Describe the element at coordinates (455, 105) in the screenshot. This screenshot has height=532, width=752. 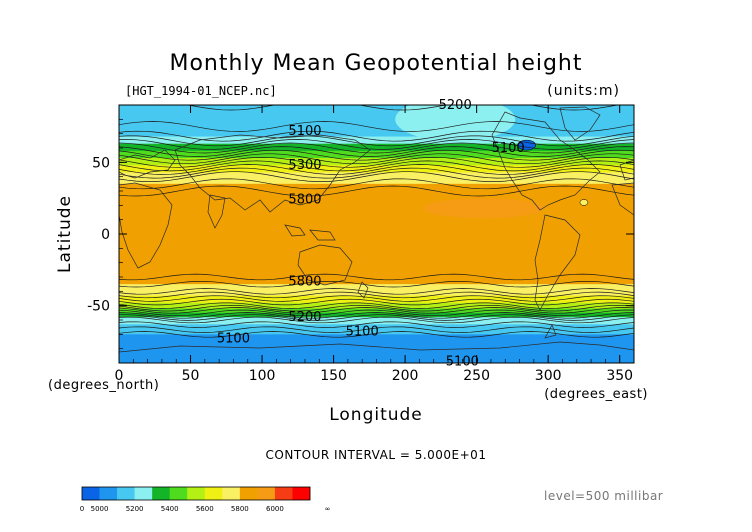
I see `contour-label: 5200` at that location.